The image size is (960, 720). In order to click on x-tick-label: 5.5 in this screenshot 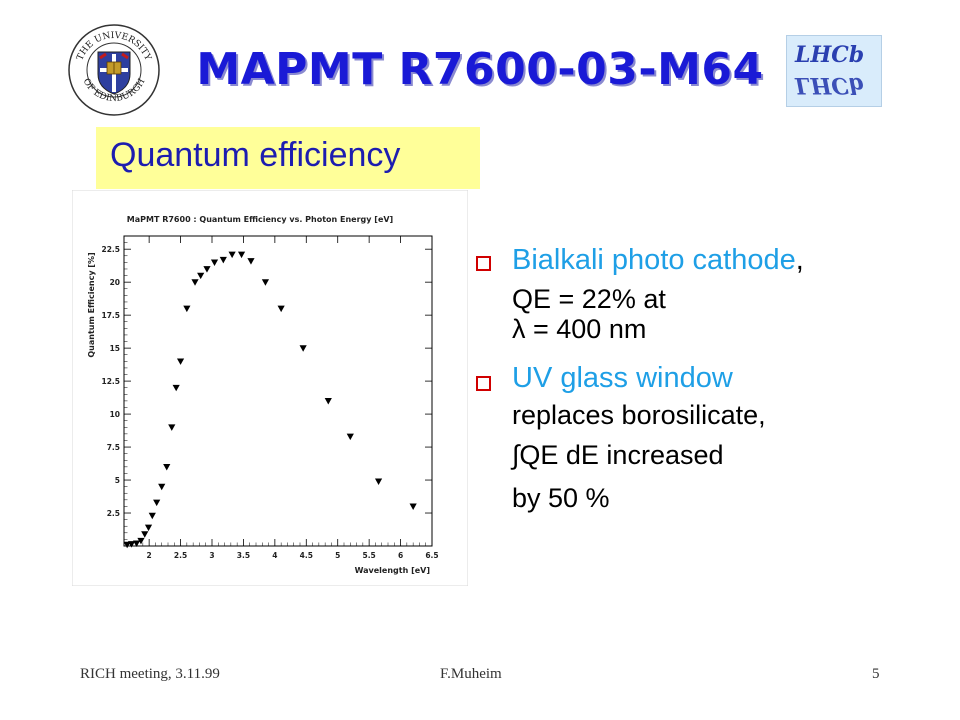, I will do `click(368, 555)`.